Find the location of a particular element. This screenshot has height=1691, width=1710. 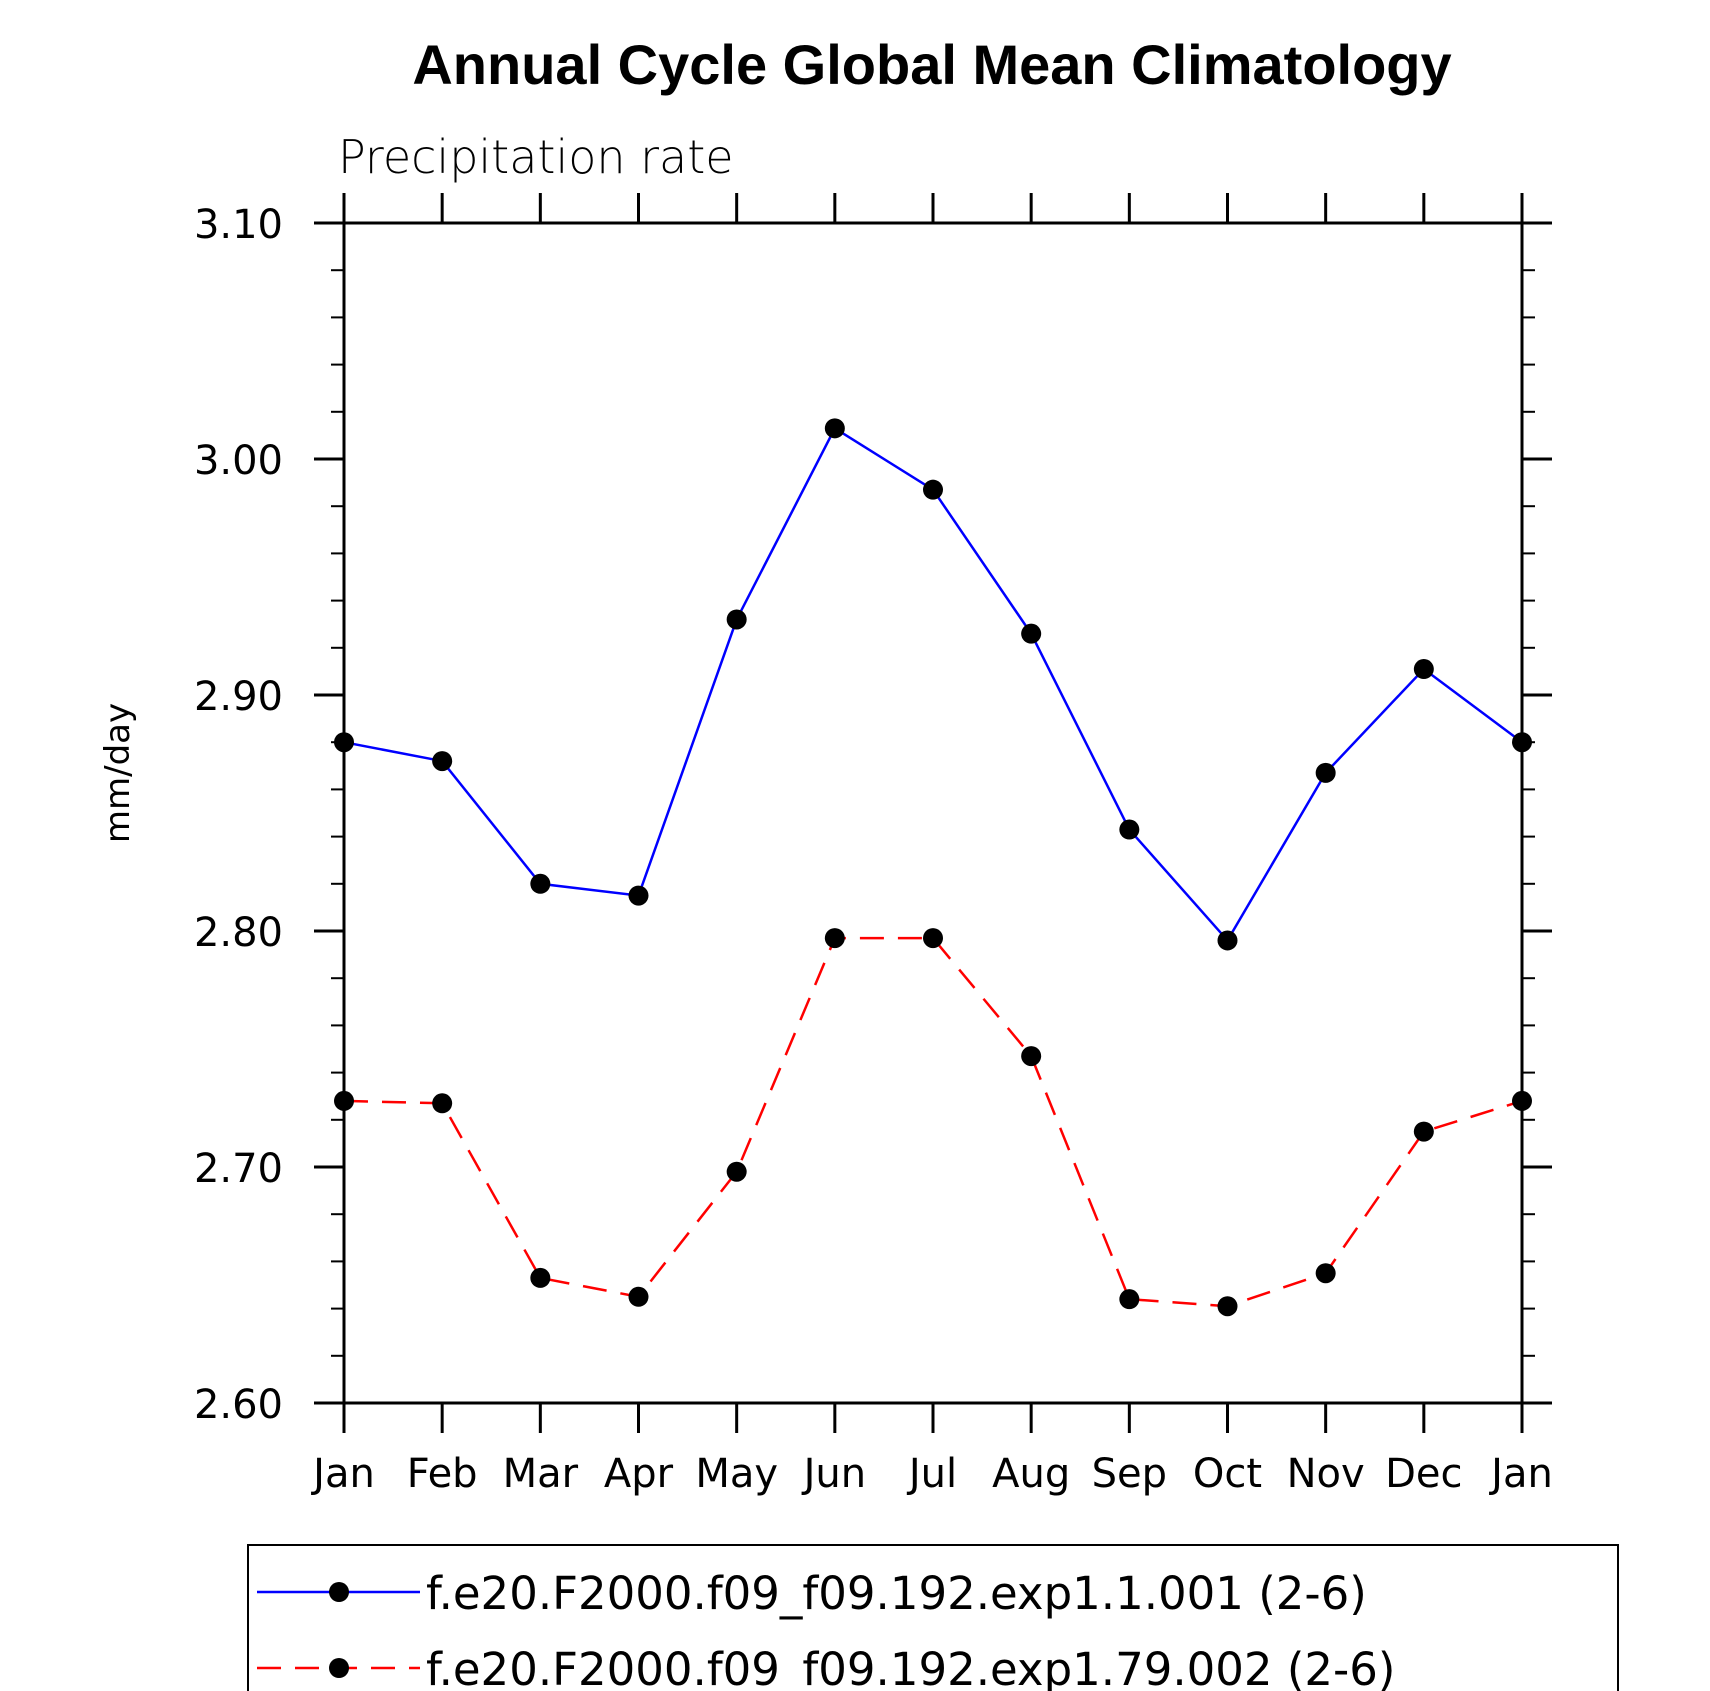

legend-box is located at coordinates (933, 1617).